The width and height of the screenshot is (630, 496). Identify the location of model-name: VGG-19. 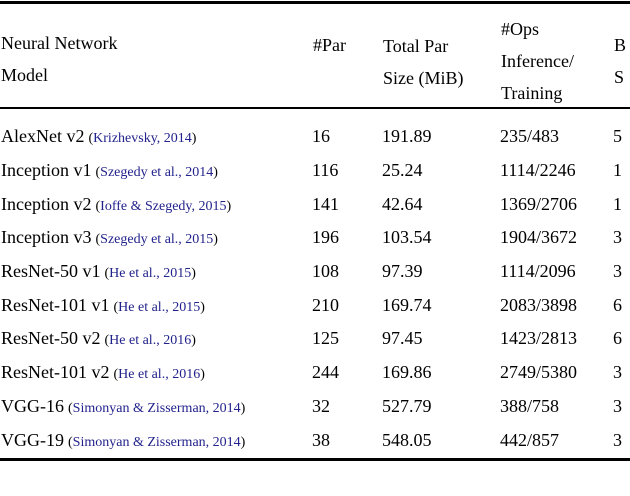
(32, 439).